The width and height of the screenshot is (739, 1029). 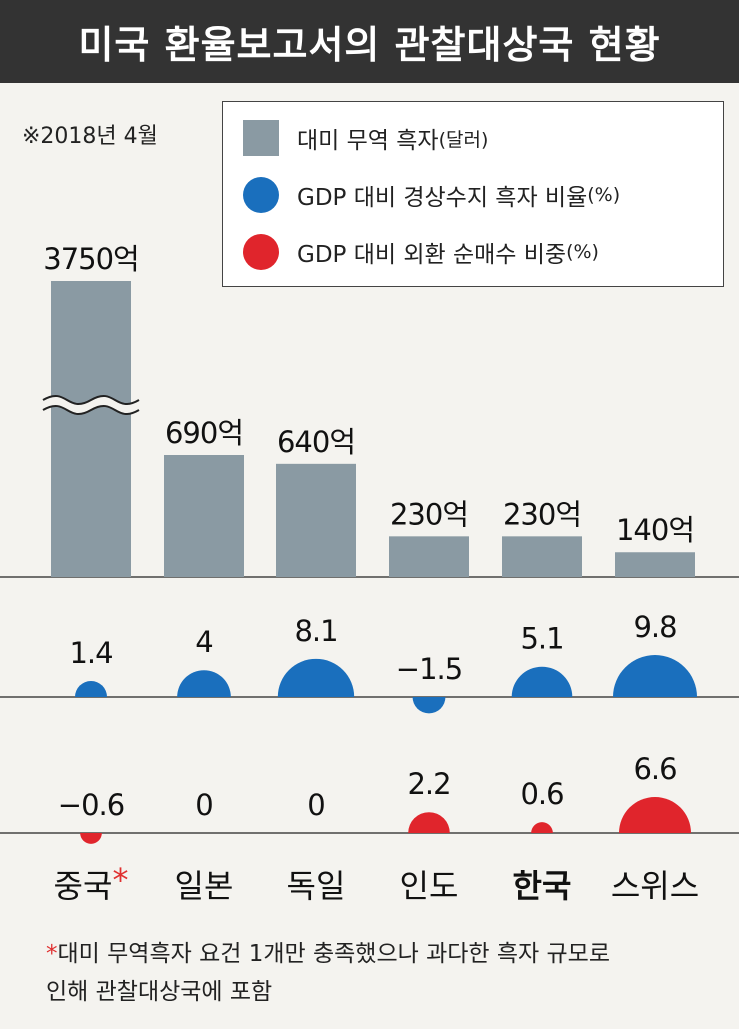 What do you see at coordinates (463, 139) in the screenshot?
I see `legend-unit: (달러)` at bounding box center [463, 139].